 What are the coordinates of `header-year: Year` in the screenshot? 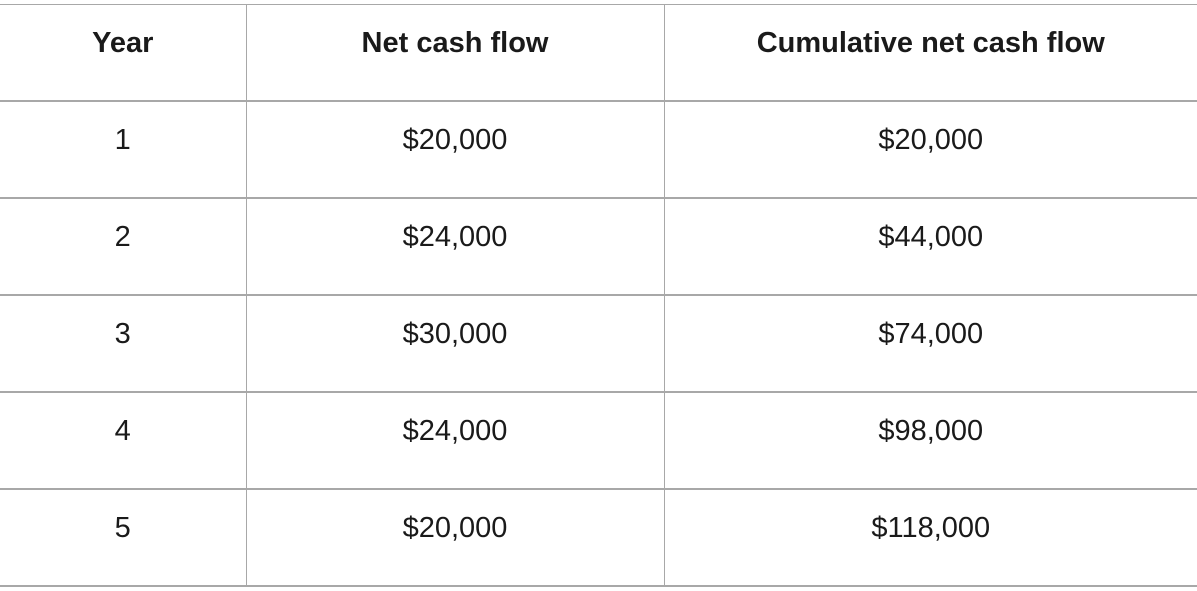 It's located at (123, 53).